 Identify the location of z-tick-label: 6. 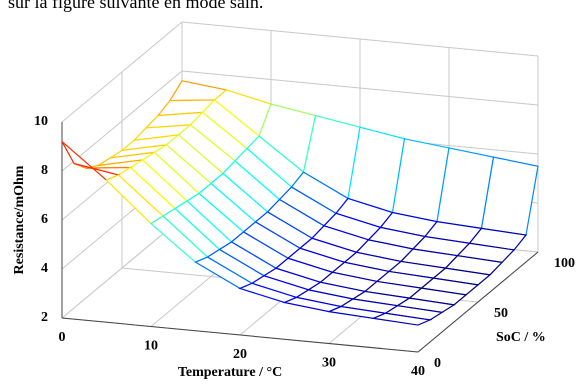
(44, 219).